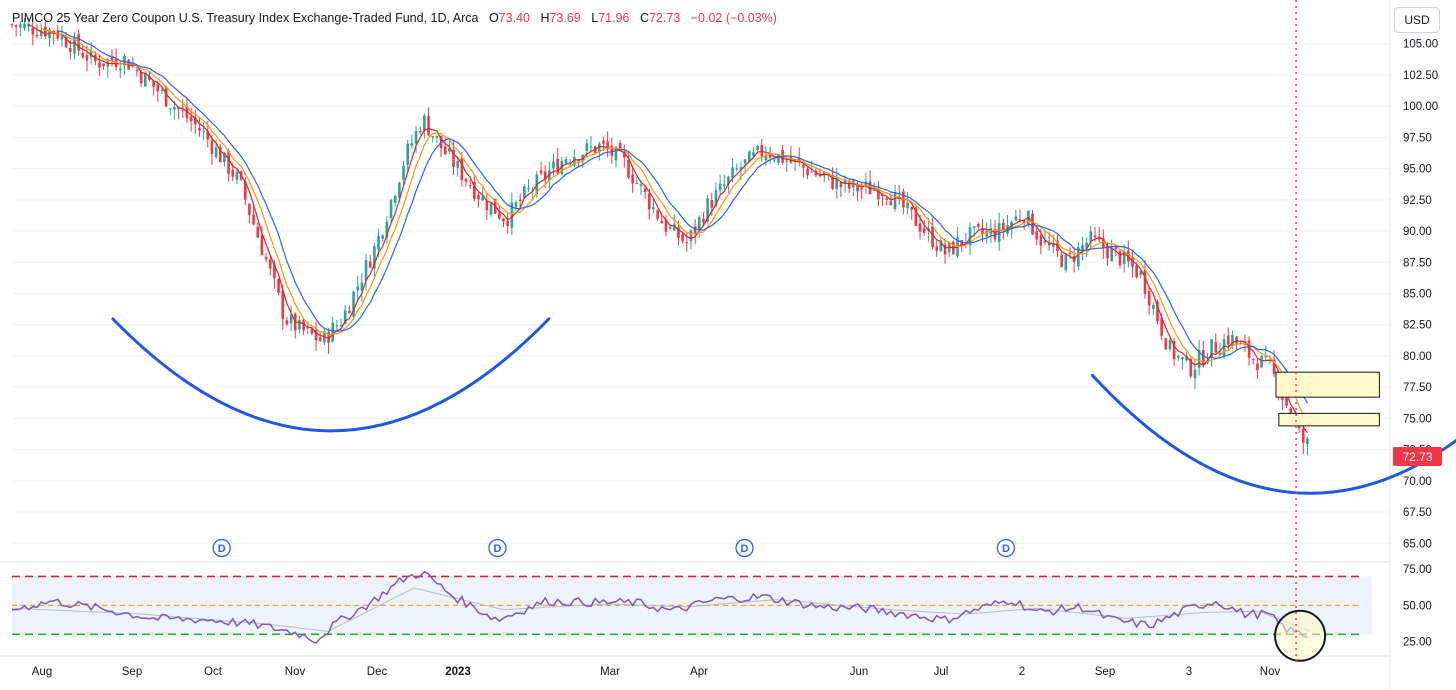 The width and height of the screenshot is (1456, 690). Describe the element at coordinates (595, 18) in the screenshot. I see `low-label: L` at that location.